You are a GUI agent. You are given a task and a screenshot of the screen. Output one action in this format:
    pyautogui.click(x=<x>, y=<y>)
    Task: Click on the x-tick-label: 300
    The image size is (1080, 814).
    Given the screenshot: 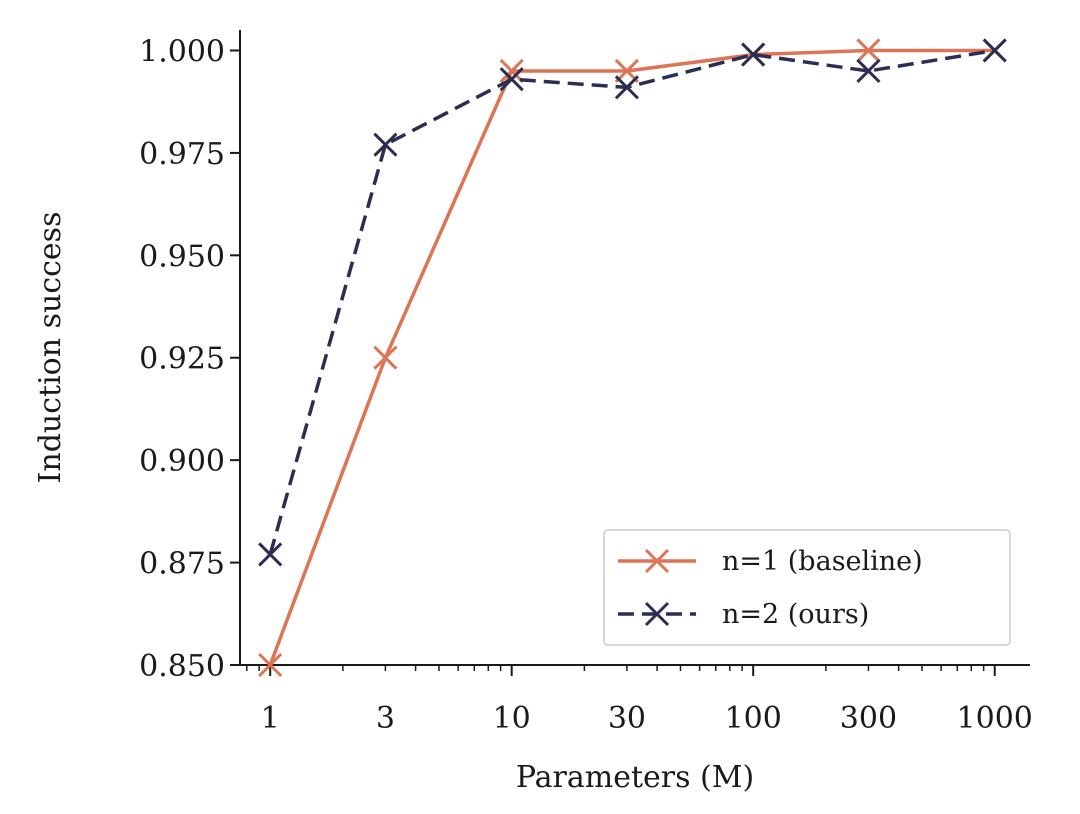 What is the action you would take?
    pyautogui.click(x=868, y=718)
    